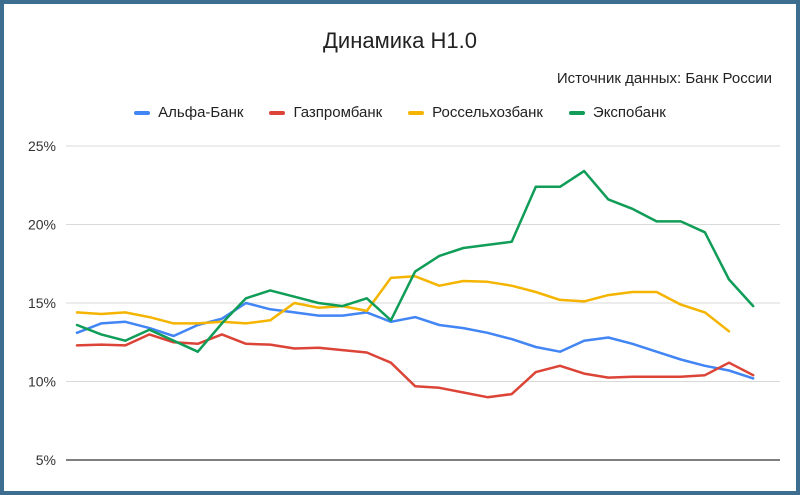 The image size is (800, 495). I want to click on y-tick-label: 20%, so click(42, 225).